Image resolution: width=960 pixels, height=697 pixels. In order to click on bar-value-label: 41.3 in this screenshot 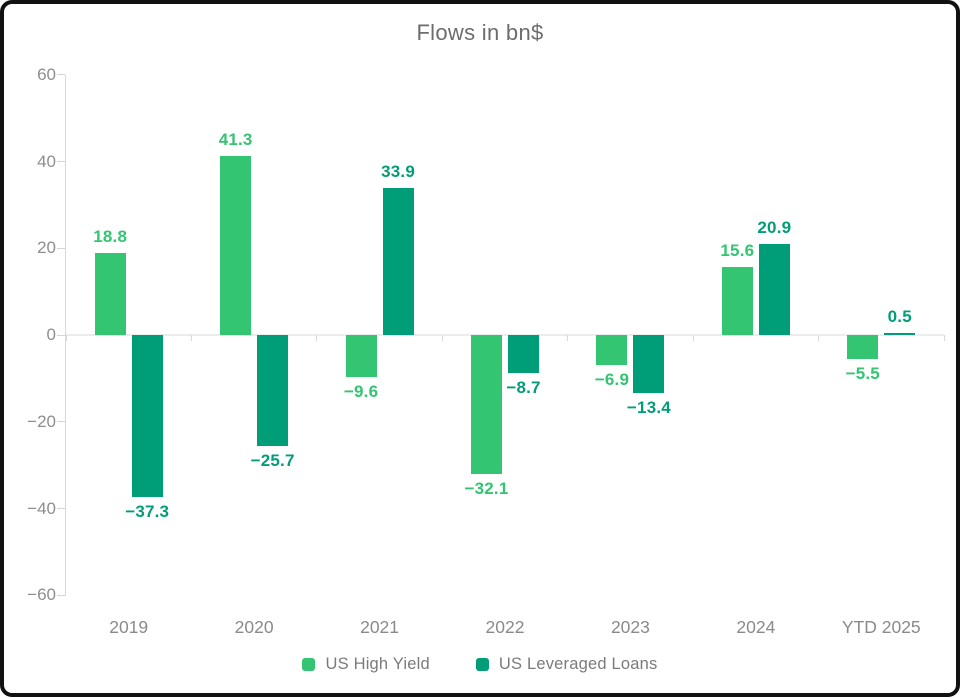, I will do `click(235, 139)`.